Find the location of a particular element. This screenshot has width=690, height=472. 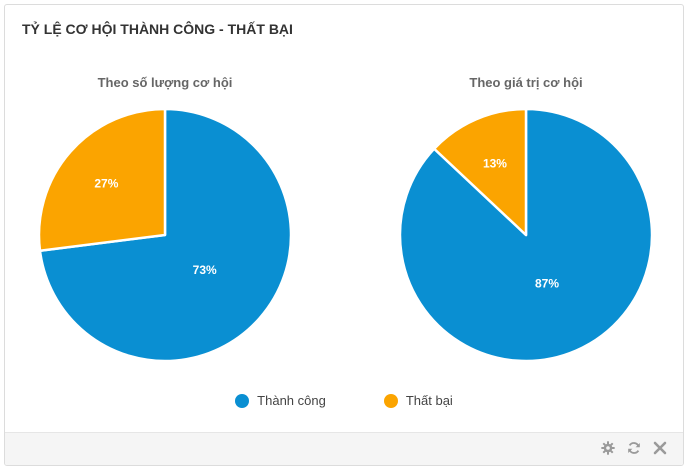

slice-label: 13% is located at coordinates (495, 163).